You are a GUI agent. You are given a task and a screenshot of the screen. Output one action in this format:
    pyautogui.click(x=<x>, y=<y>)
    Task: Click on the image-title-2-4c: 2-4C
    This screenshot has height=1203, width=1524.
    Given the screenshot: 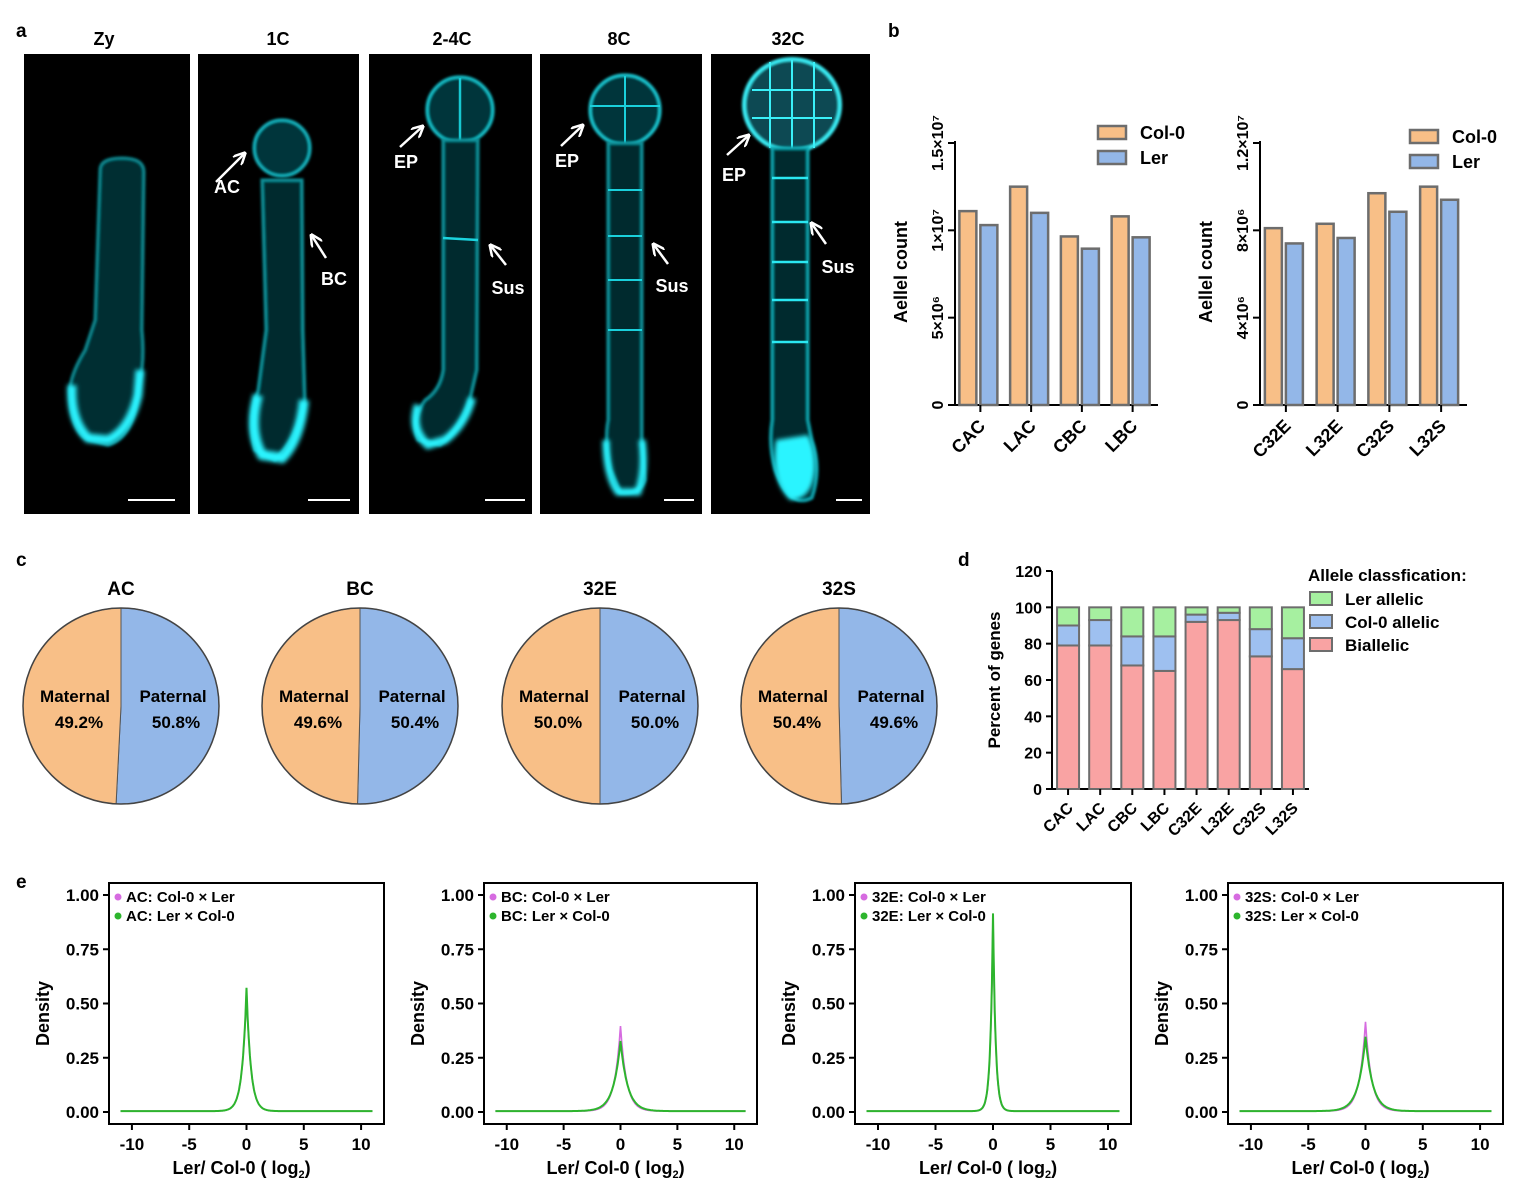 What is the action you would take?
    pyautogui.click(x=451, y=39)
    